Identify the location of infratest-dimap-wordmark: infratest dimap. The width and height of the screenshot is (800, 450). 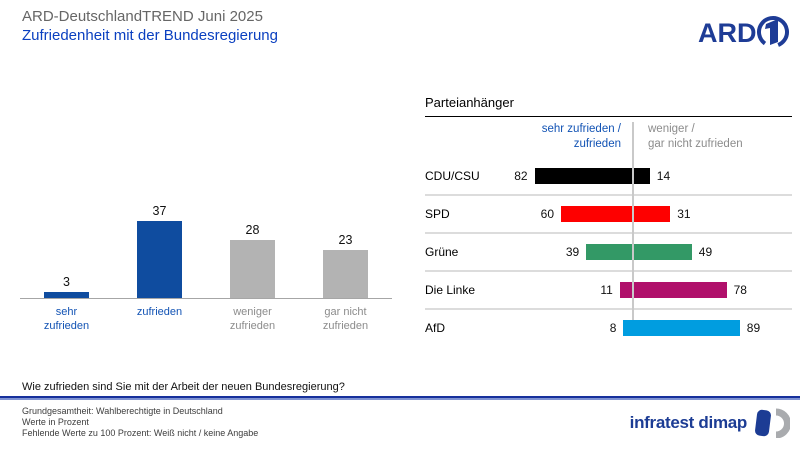
(688, 422).